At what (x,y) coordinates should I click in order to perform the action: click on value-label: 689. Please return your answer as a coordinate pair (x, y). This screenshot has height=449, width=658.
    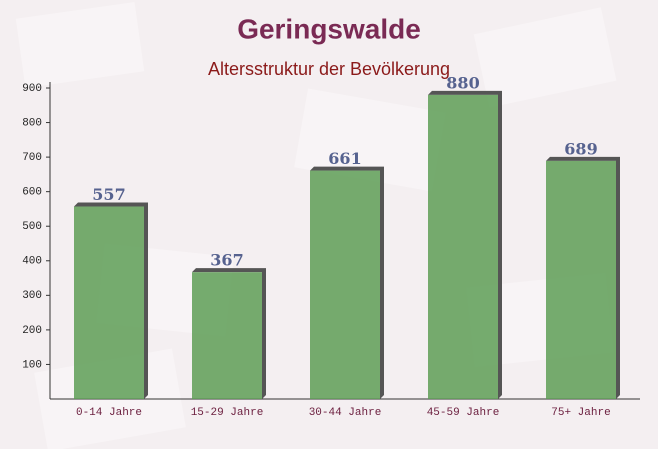
    Looking at the image, I should click on (580, 148).